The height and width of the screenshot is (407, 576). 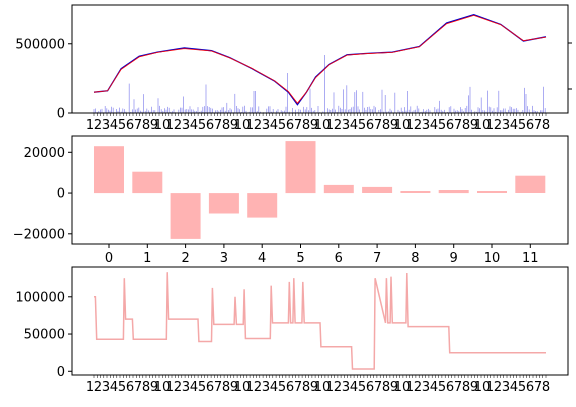 What do you see at coordinates (61, 194) in the screenshot?
I see `y-tick-label: 0` at bounding box center [61, 194].